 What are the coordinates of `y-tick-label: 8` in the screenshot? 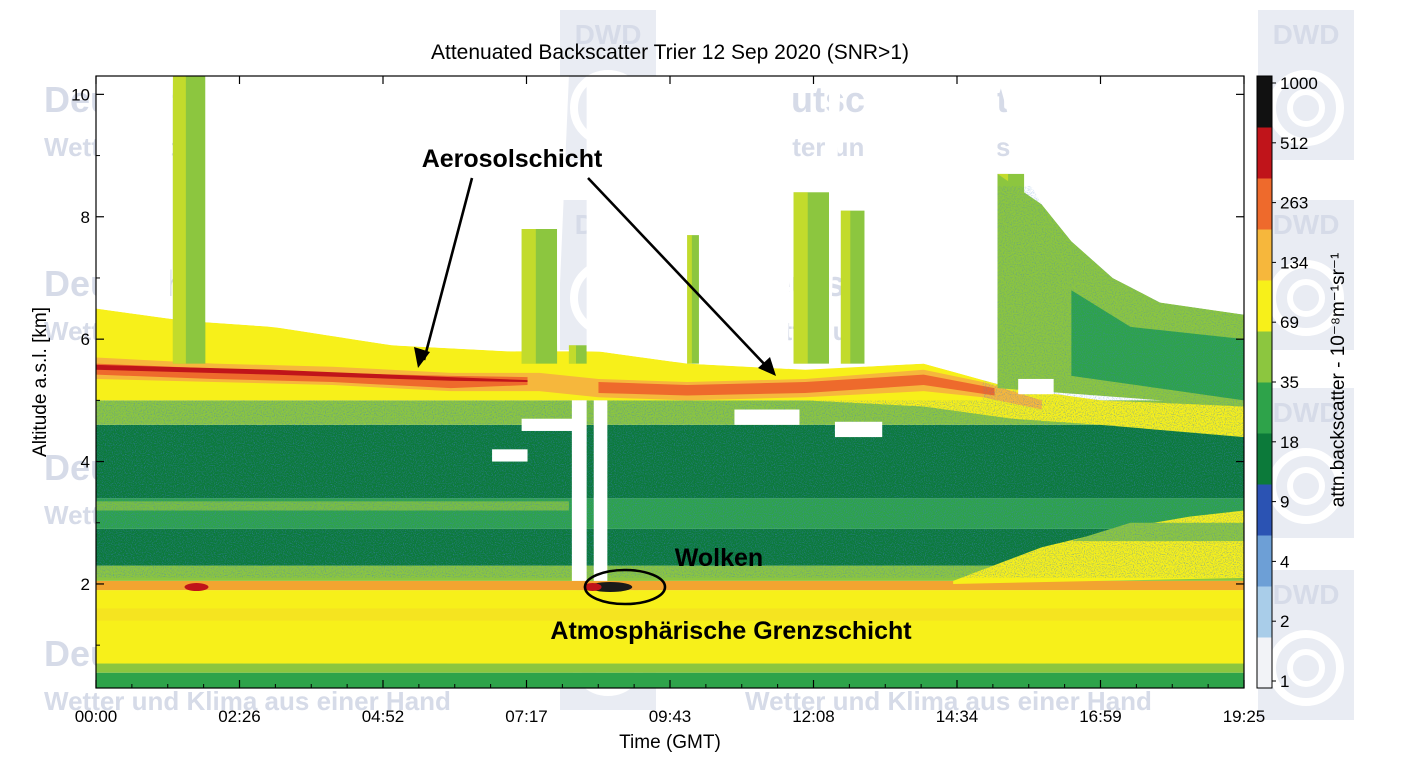 It's located at (85, 217).